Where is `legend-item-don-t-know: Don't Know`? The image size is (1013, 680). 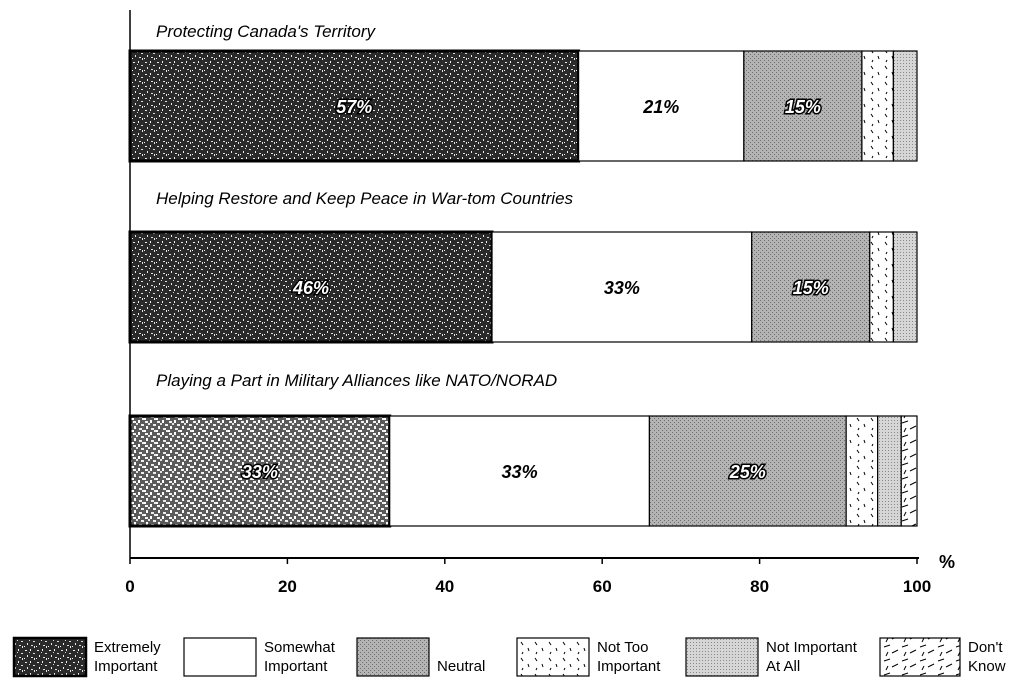 legend-item-don-t-know: Don't Know is located at coordinates (942, 657).